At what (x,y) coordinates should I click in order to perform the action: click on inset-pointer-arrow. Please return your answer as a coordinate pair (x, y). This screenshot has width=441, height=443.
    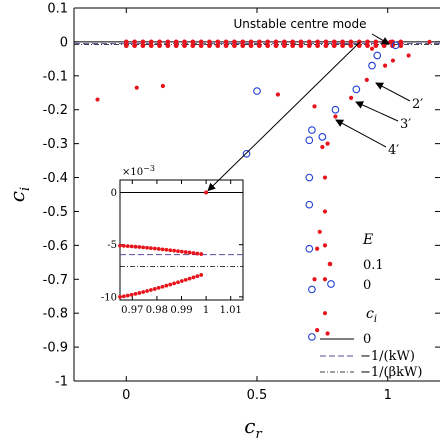
    Looking at the image, I should click on (284, 116).